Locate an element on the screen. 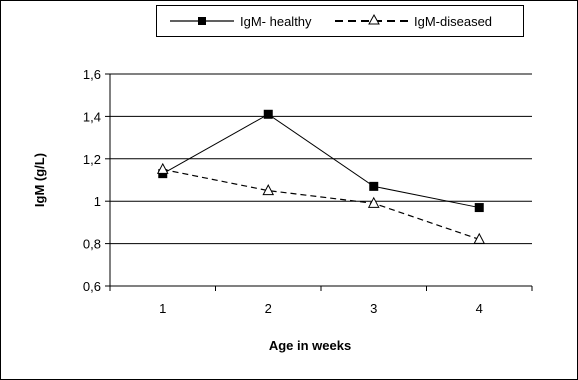 Image resolution: width=578 pixels, height=380 pixels. legend: IgM- healthy IgM-diseased is located at coordinates (340, 21).